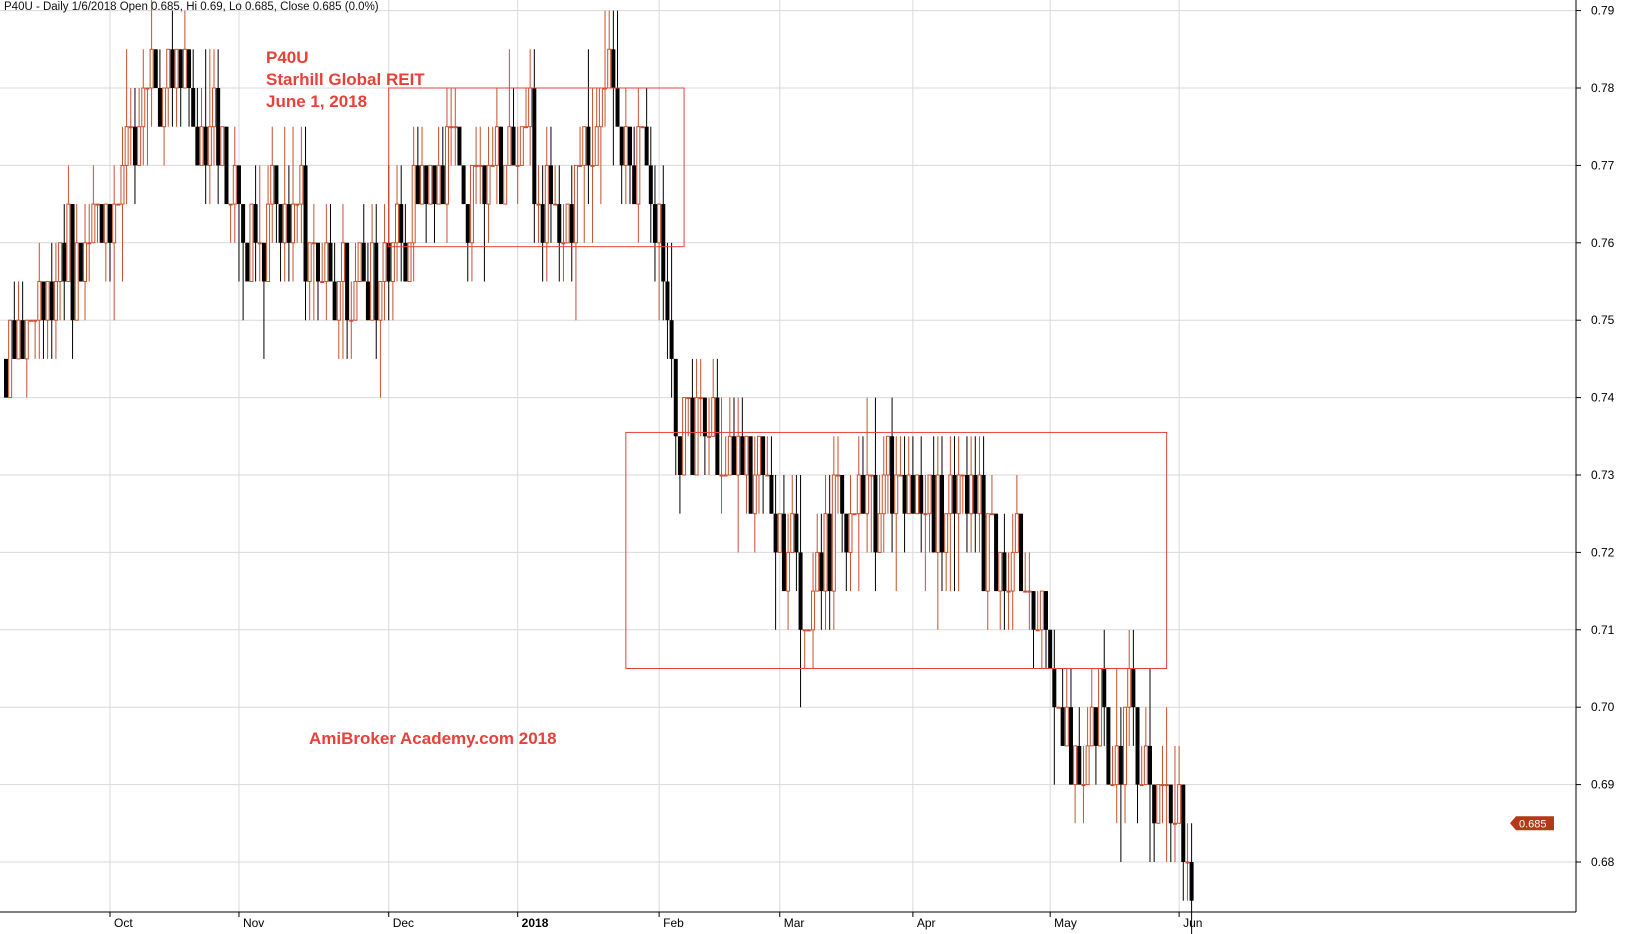 The width and height of the screenshot is (1636, 934). What do you see at coordinates (1603, 785) in the screenshot?
I see `y-tick-label: 0.69` at bounding box center [1603, 785].